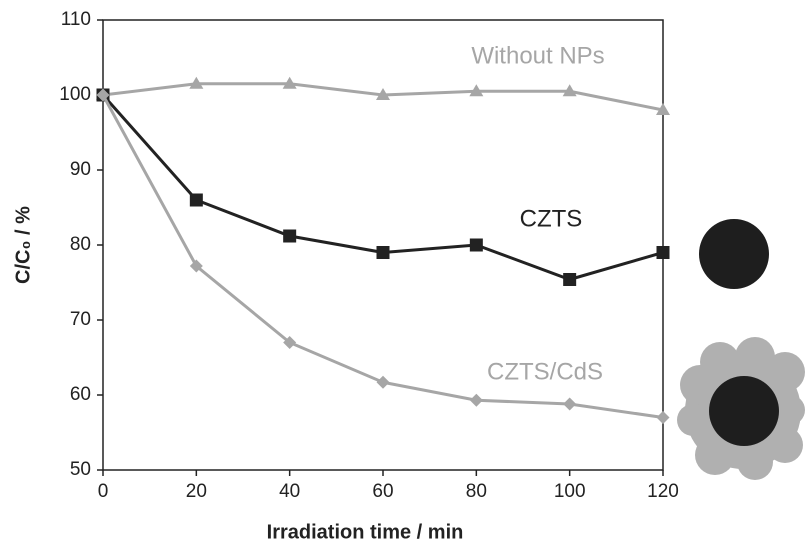 Image resolution: width=806 pixels, height=549 pixels. I want to click on x-tick-label: 20, so click(196, 491).